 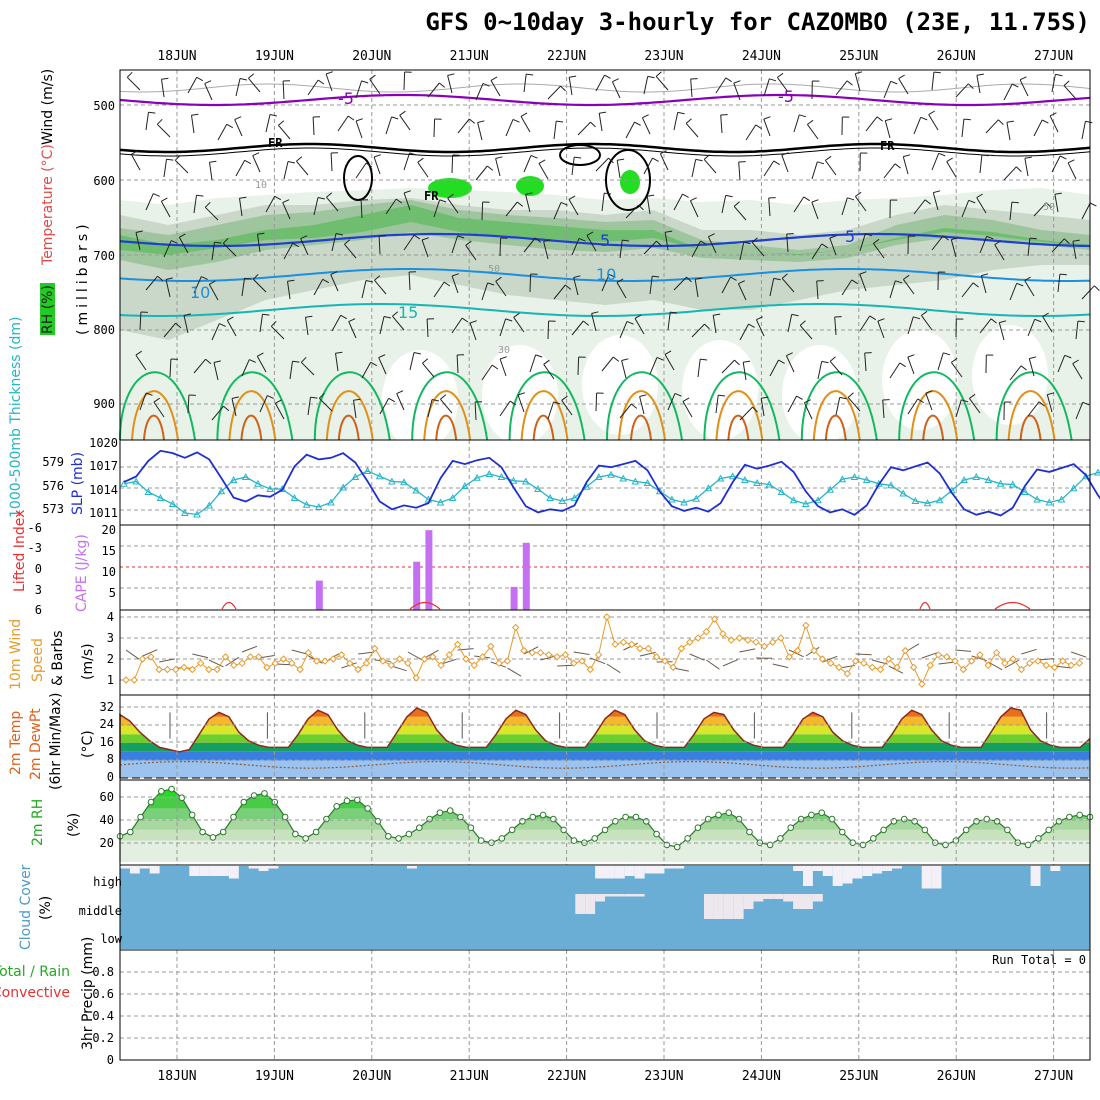 What do you see at coordinates (46, 908) in the screenshot?
I see `ylabel-cloud-unit: (%)` at bounding box center [46, 908].